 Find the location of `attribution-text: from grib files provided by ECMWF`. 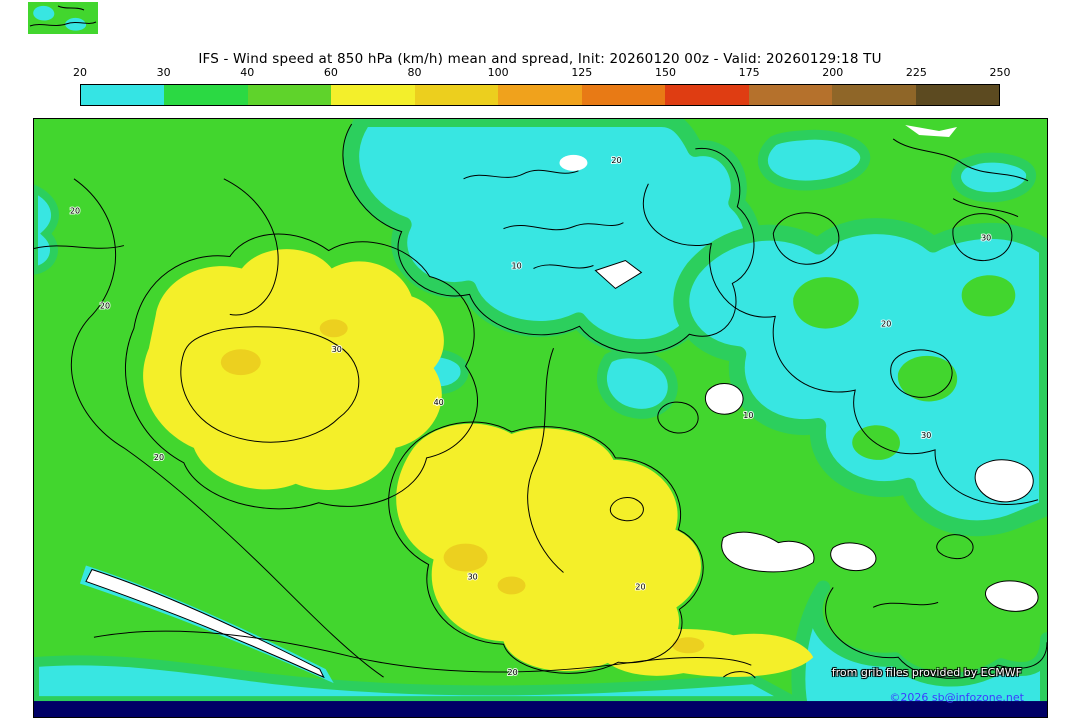

attribution-text: from grib files provided by ECMWF is located at coordinates (926, 672).